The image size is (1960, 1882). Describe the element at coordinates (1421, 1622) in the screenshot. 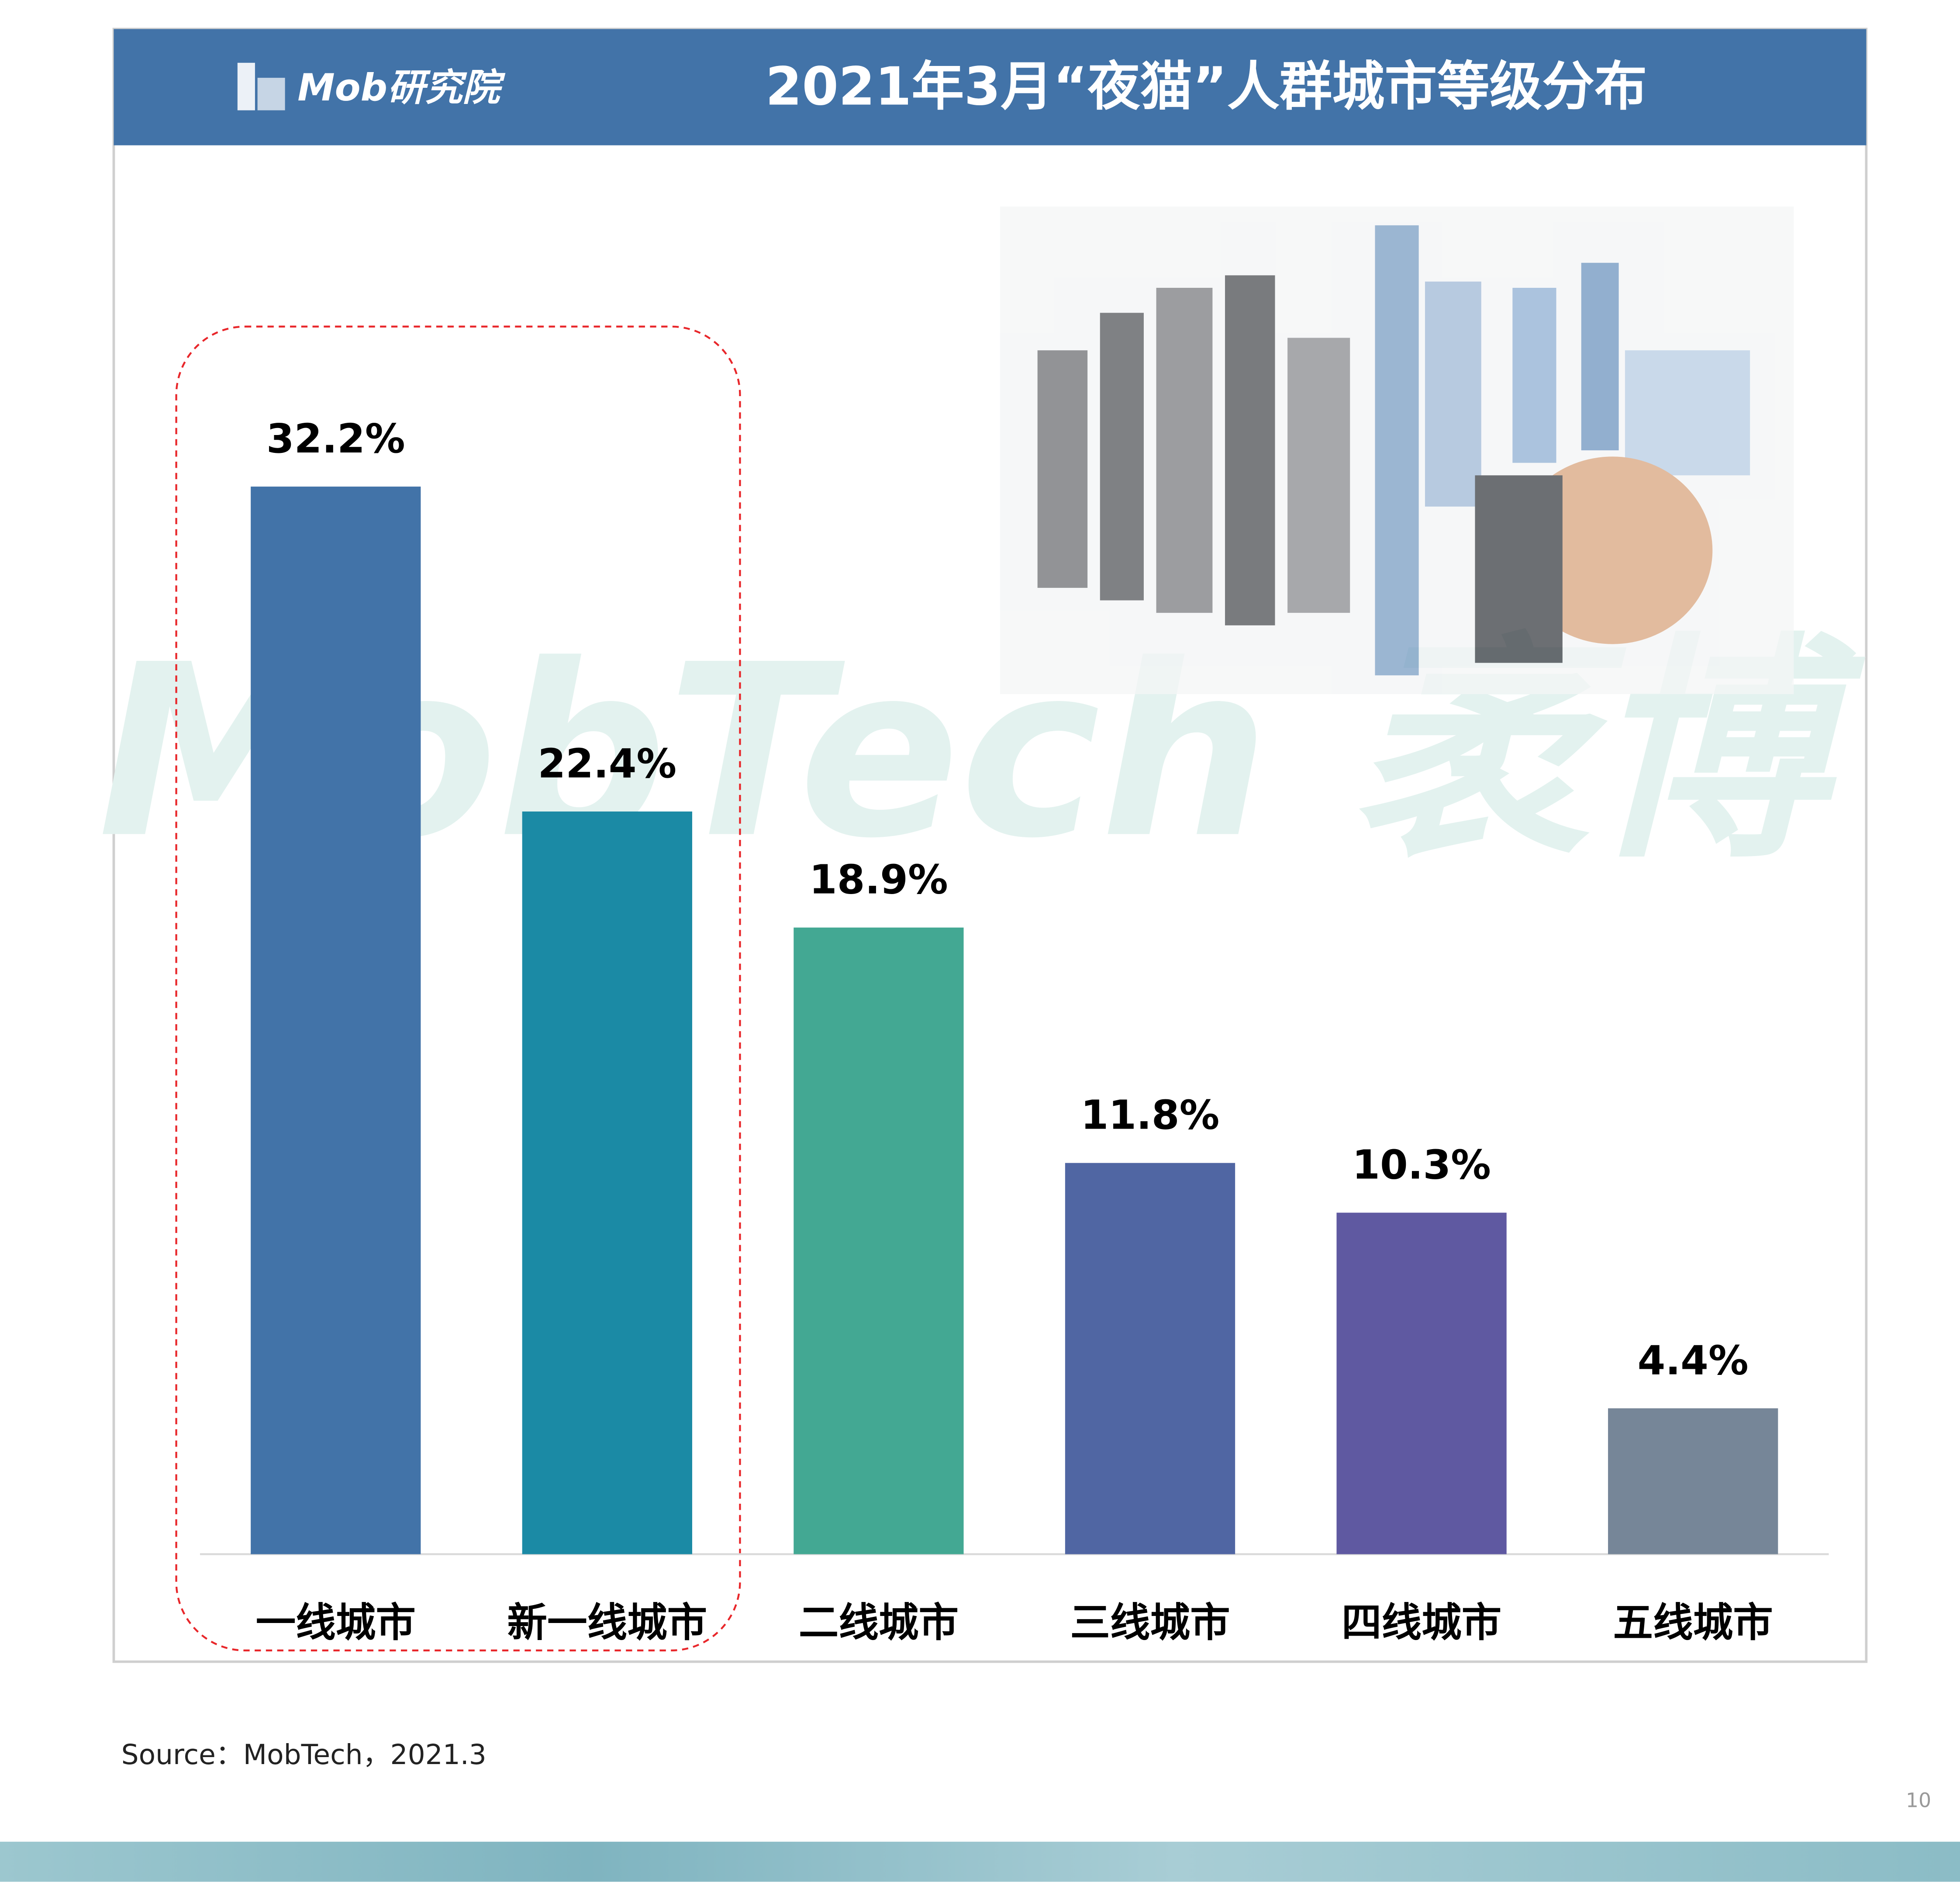

I see `x-tick-label: 四线城市` at that location.